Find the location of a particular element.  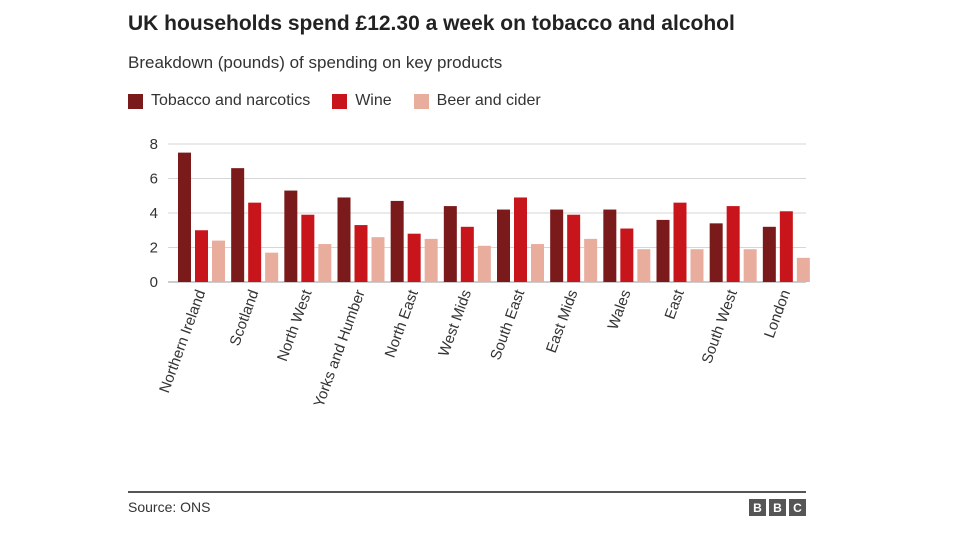

source-note: Source: ONS is located at coordinates (169, 507).